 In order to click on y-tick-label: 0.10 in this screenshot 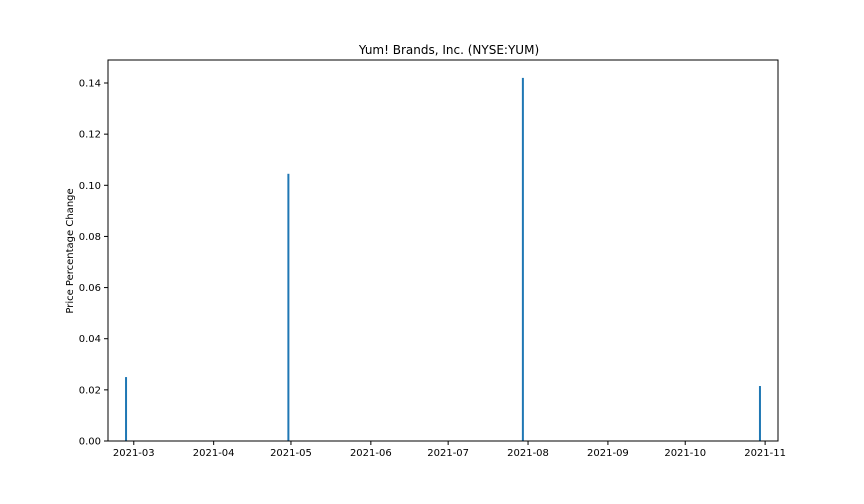, I will do `click(90, 186)`.